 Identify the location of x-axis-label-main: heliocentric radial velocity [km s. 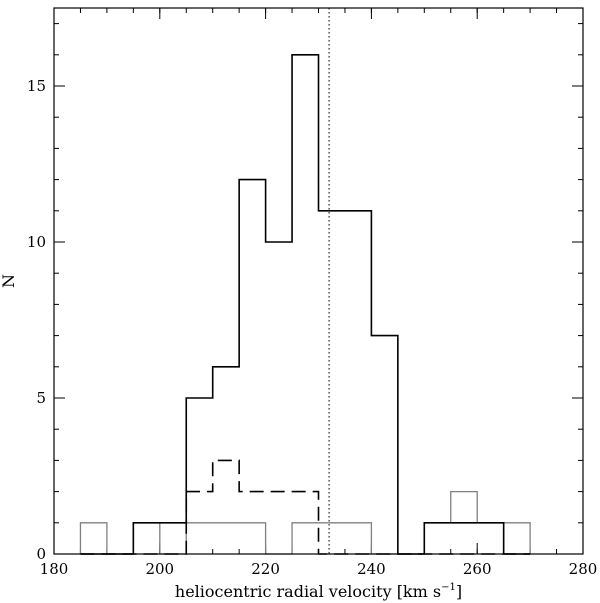
(308, 591).